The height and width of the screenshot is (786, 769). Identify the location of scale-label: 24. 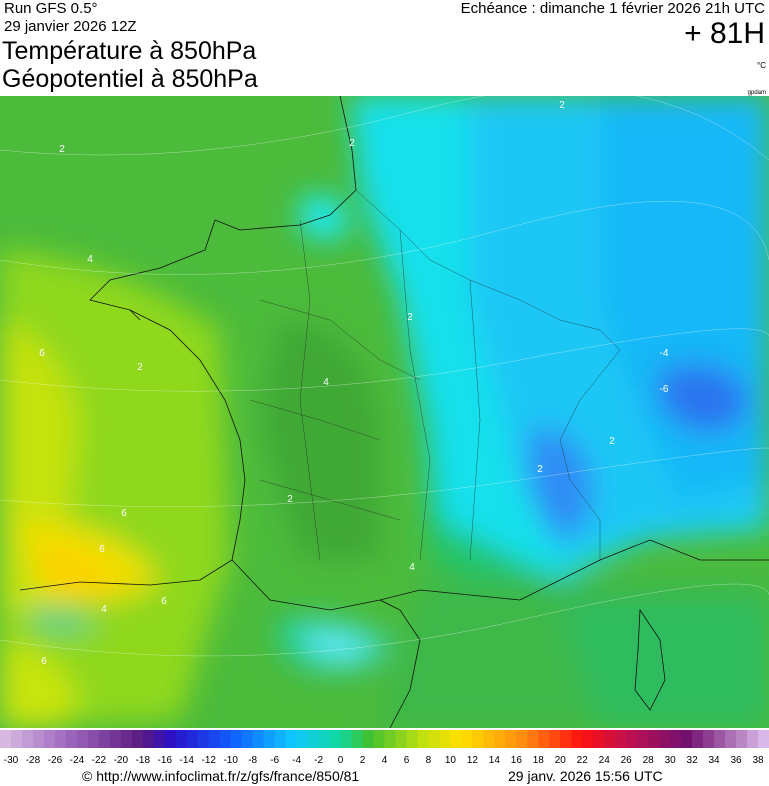
(605, 760).